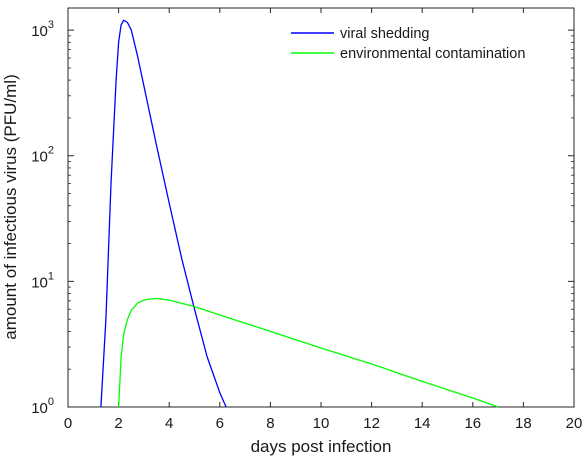  Describe the element at coordinates (51, 276) in the screenshot. I see `y-tick-exponent: 1` at that location.